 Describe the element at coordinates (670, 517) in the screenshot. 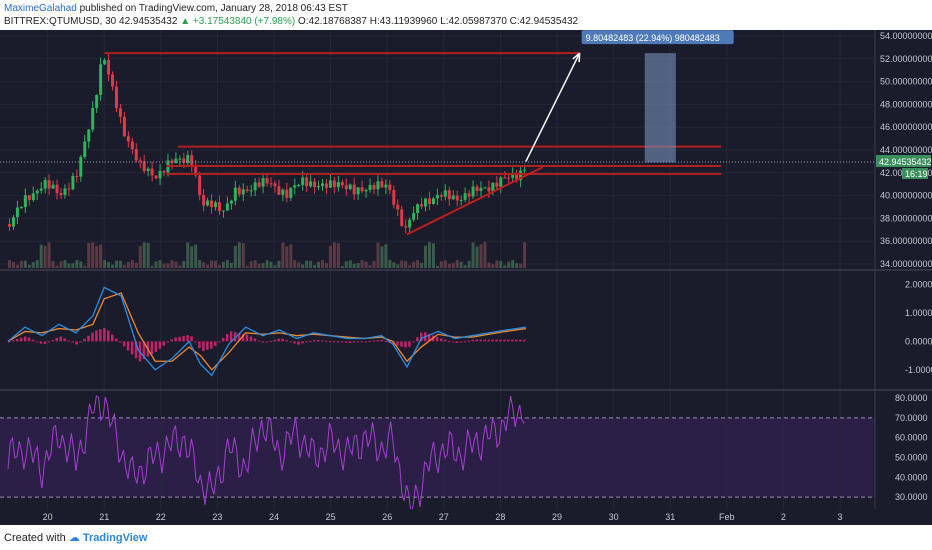

I see `x-tick-label: 31` at that location.